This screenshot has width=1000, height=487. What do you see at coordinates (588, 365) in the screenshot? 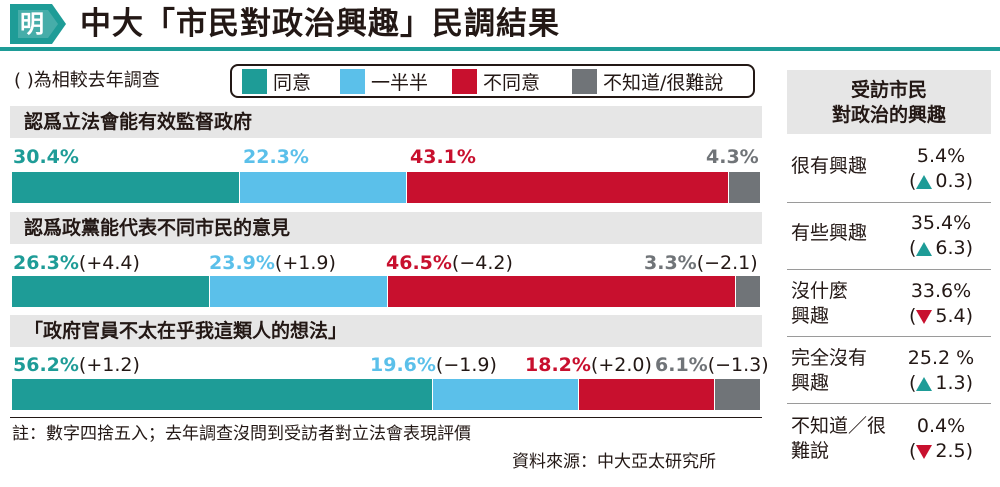
I see `label-disagree-3: 18.2%(+2.0)` at bounding box center [588, 365].